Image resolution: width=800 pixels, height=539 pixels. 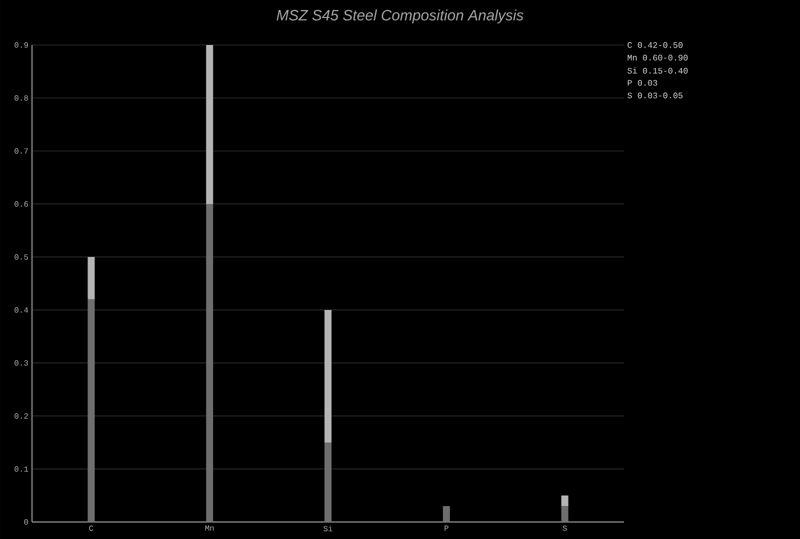 I want to click on text: C 0.42-0.50, so click(x=655, y=45).